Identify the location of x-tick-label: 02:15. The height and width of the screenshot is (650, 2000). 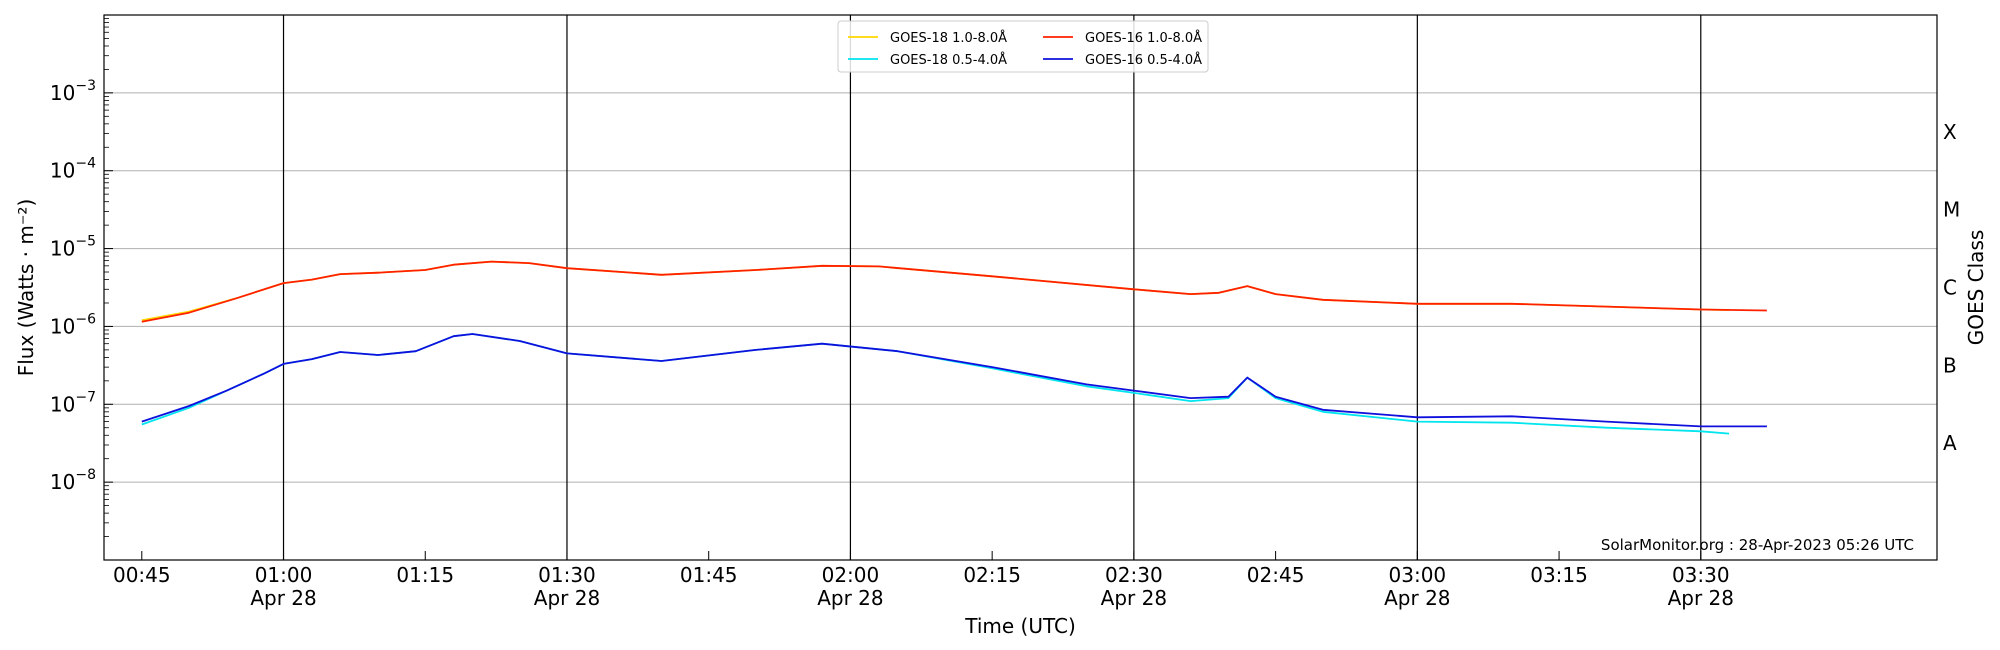
(992, 575).